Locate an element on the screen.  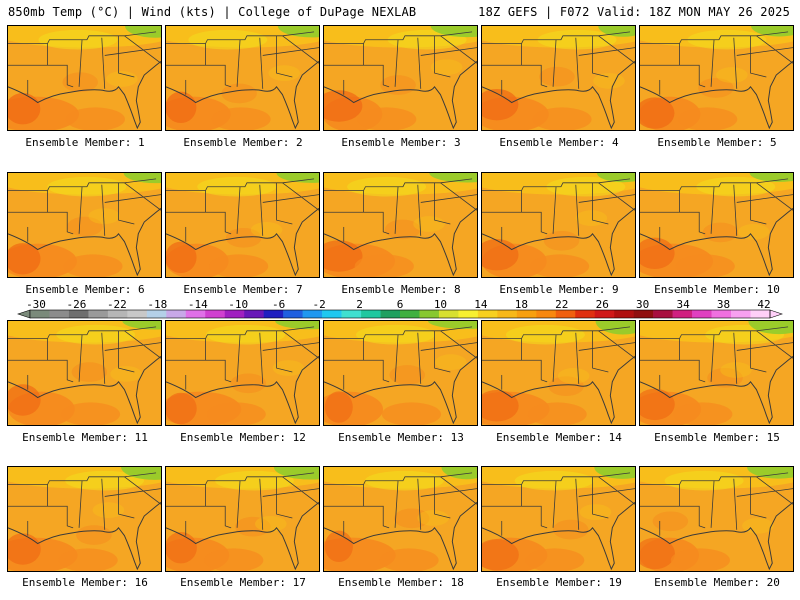
colorbar-tick-label: -6 is located at coordinates (278, 305).